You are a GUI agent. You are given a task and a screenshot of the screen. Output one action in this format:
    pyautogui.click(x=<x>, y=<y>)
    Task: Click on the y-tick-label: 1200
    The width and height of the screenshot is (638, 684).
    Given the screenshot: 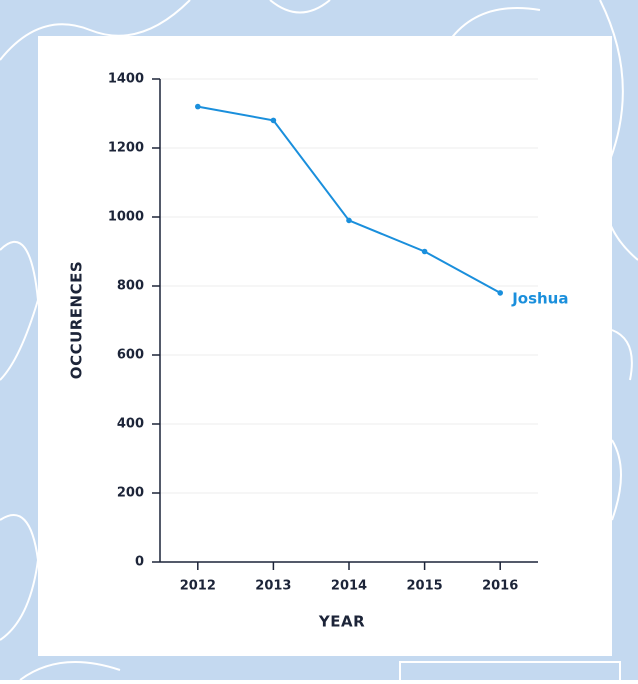 What is the action you would take?
    pyautogui.click(x=126, y=148)
    